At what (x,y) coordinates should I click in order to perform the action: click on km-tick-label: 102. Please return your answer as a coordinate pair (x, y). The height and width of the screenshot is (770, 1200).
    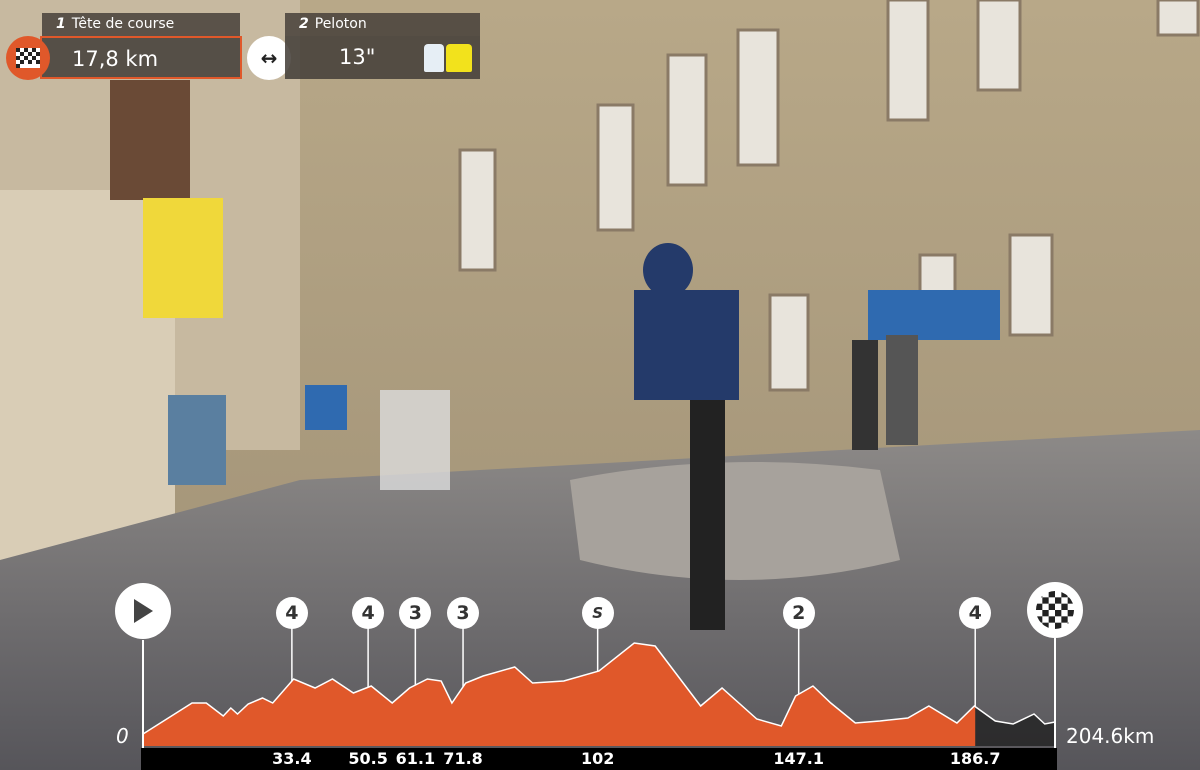
    Looking at the image, I should click on (597, 758).